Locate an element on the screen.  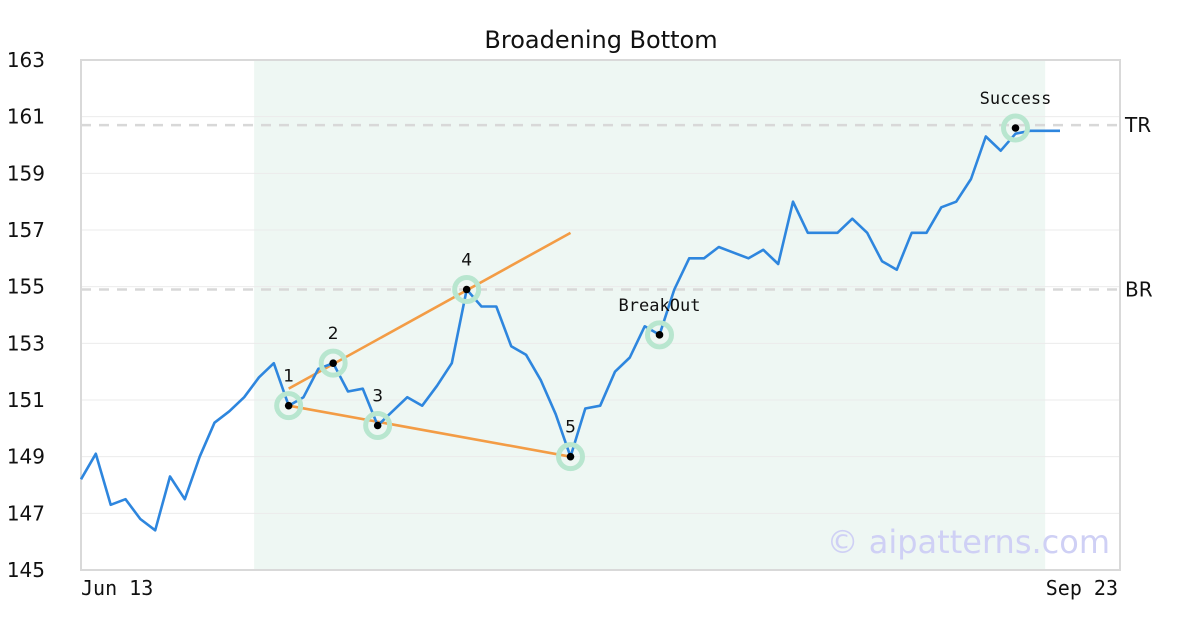
point-dot-breakout is located at coordinates (659, 335).